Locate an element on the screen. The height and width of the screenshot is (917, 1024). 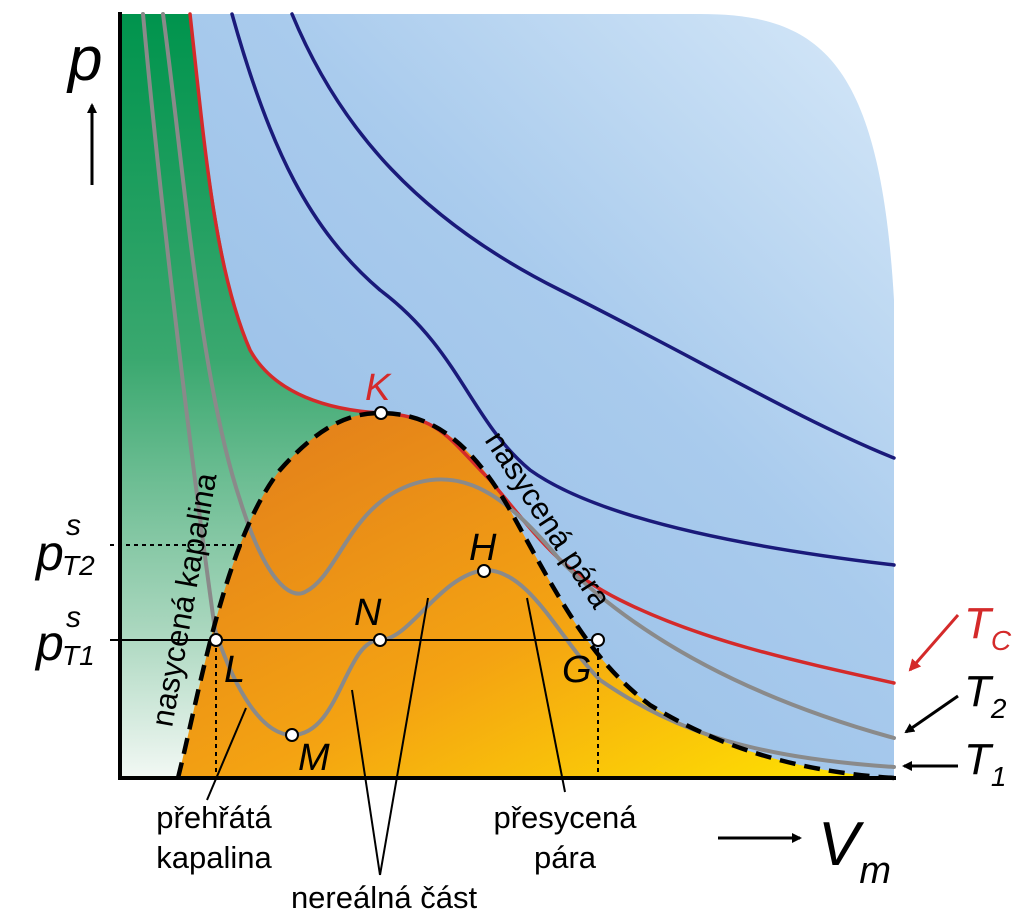
pressure-label-t2-sub: T2 is located at coordinates (78, 565).